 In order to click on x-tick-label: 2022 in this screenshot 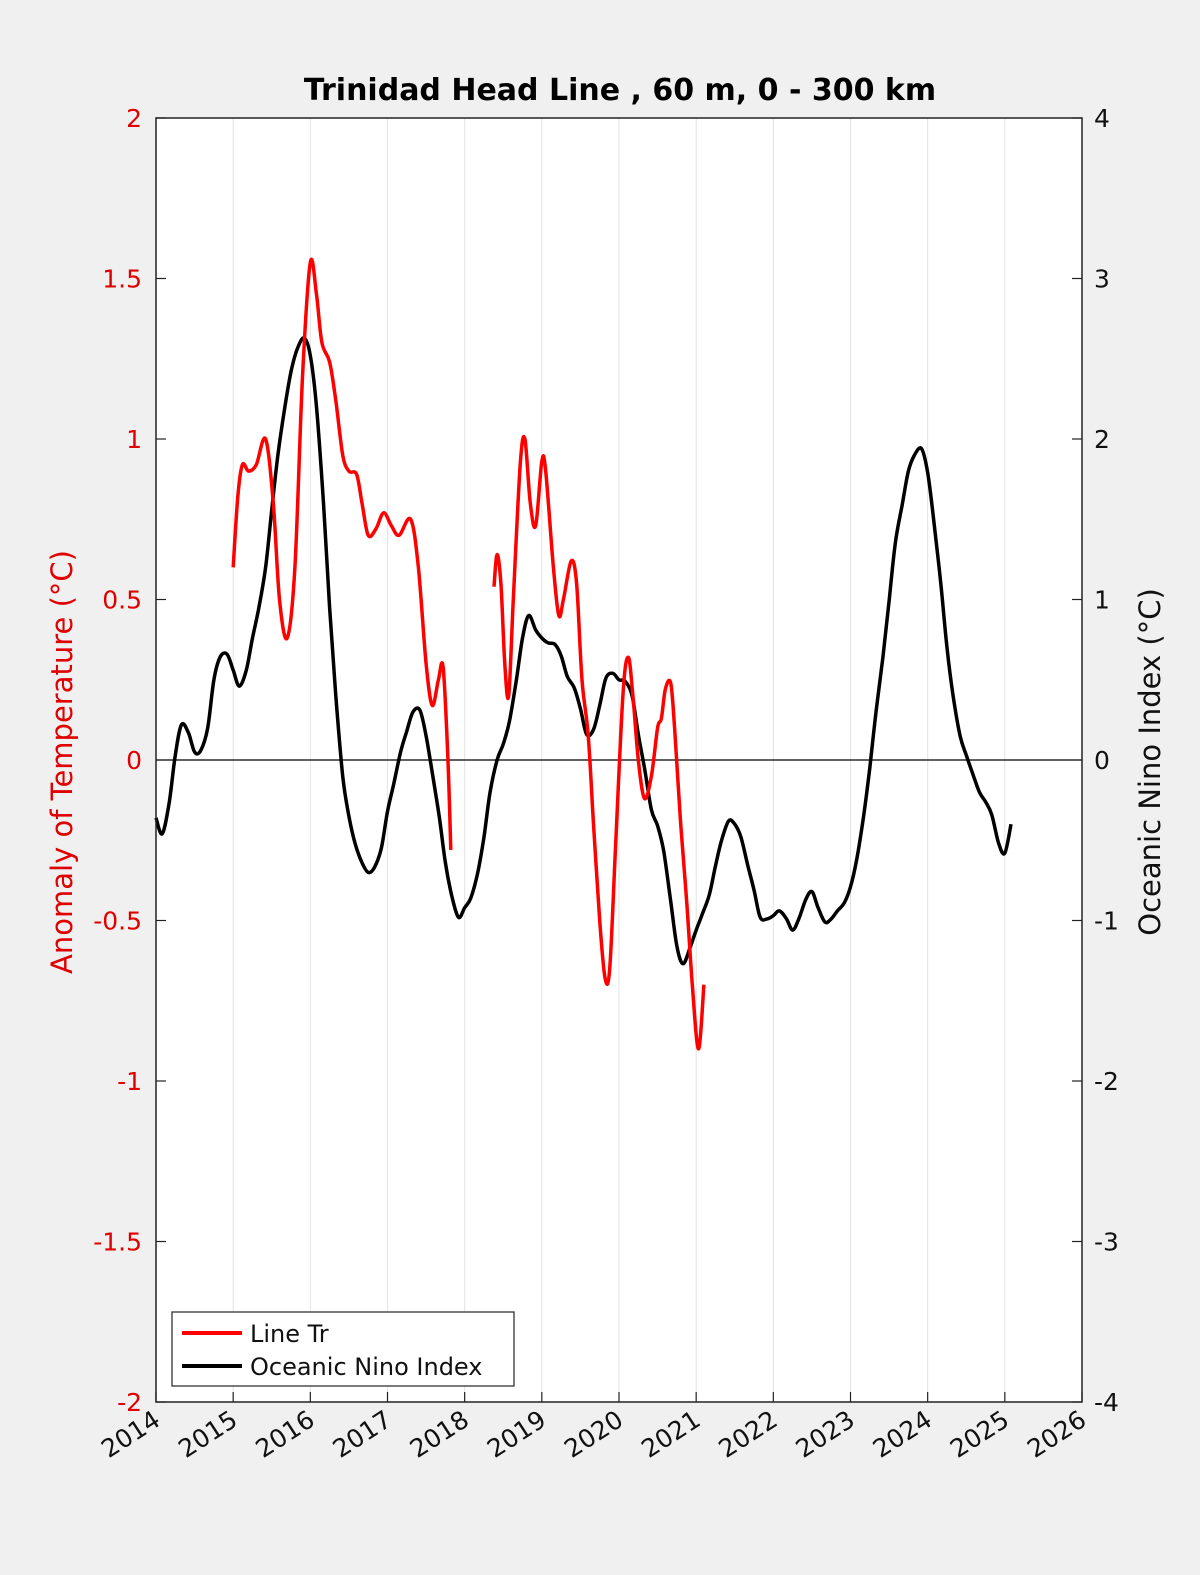, I will do `click(747, 1434)`.